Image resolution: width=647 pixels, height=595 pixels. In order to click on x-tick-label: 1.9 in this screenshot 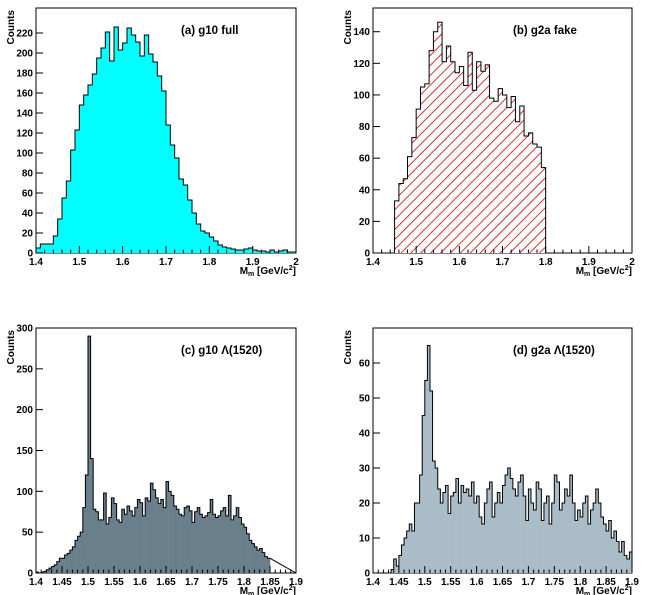, I will do `click(253, 262)`.